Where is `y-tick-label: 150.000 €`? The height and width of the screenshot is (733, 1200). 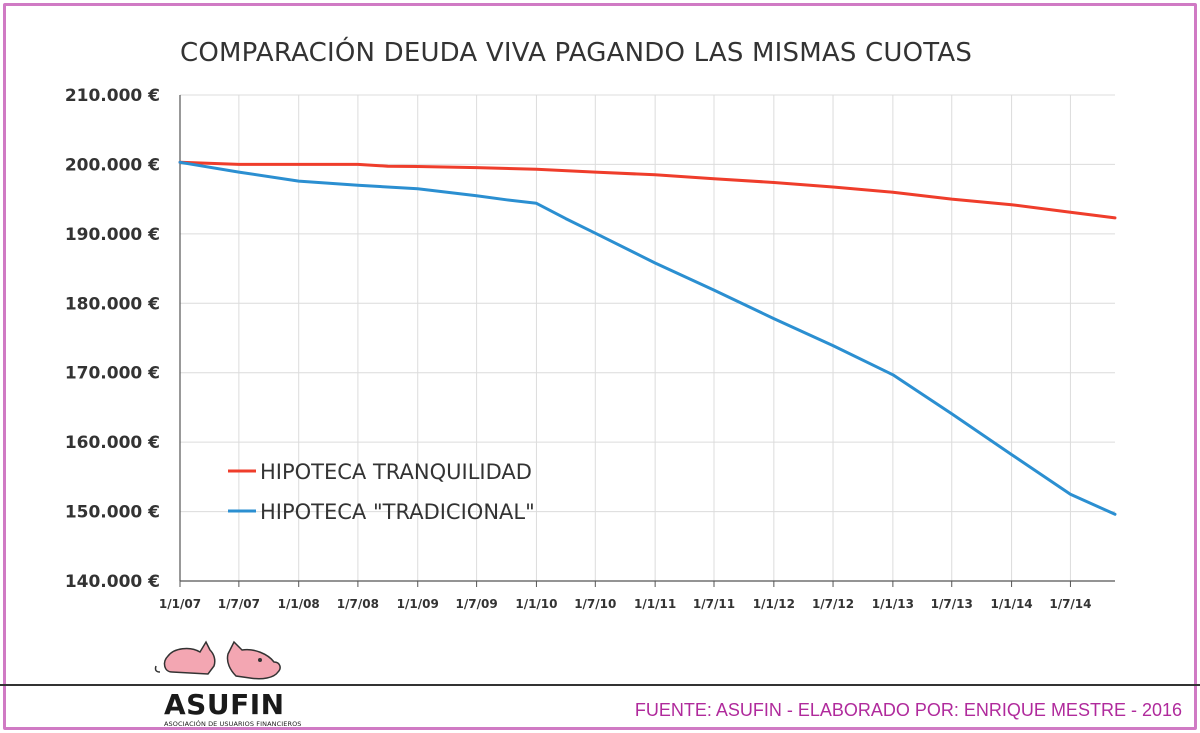 y-tick-label: 150.000 € is located at coordinates (112, 513).